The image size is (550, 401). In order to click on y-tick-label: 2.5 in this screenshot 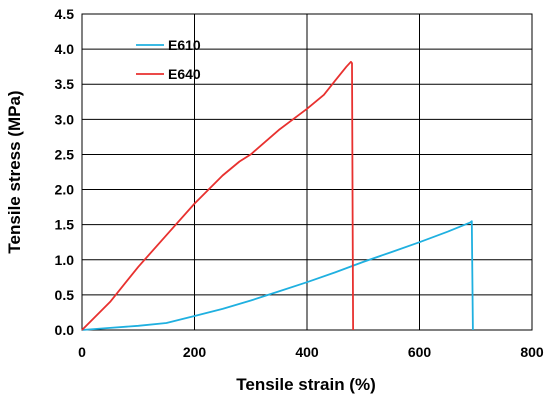, I will do `click(65, 154)`.